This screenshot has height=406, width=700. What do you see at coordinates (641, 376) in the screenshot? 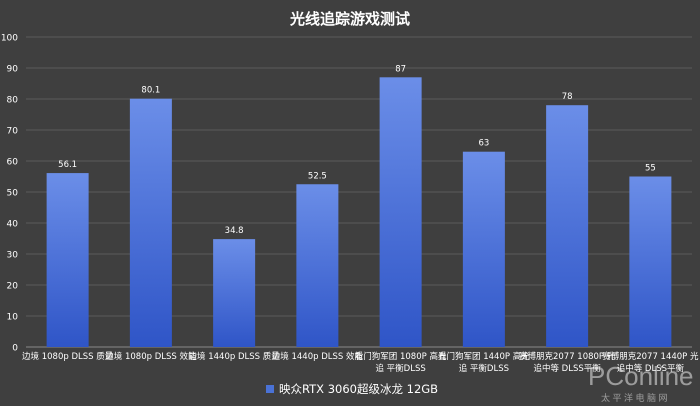
I see `watermark-logo: PConline` at bounding box center [641, 376].